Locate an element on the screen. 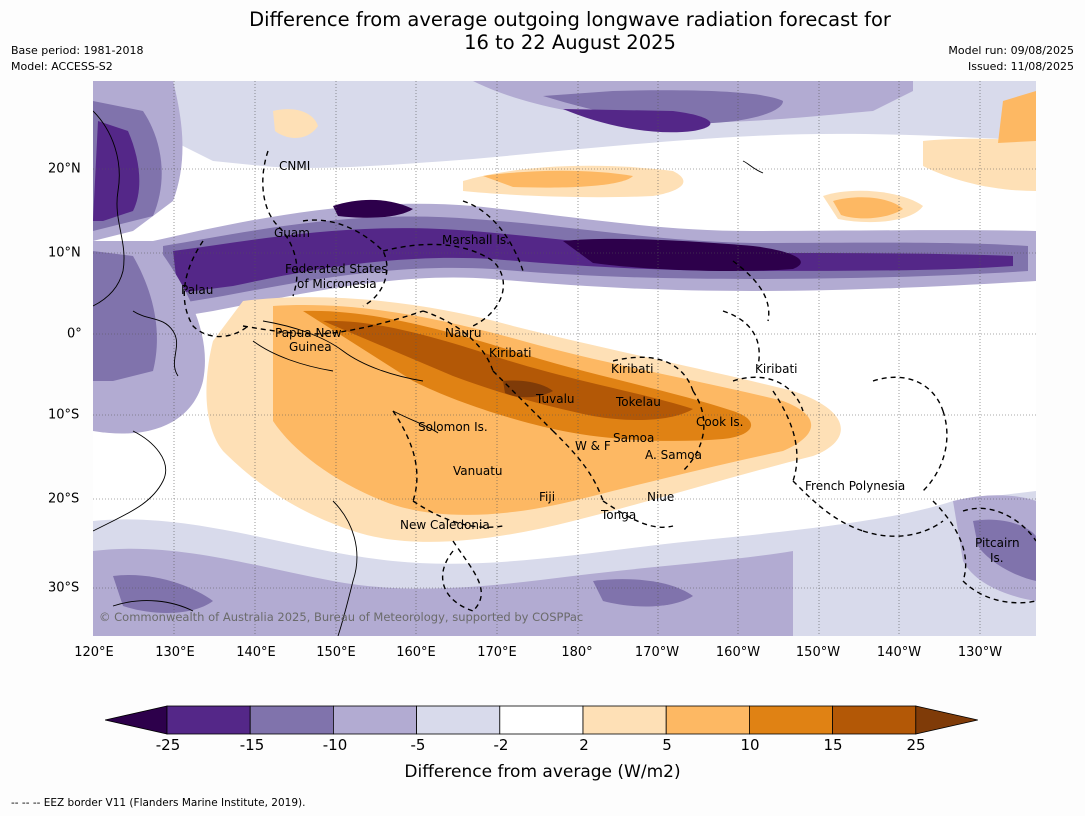 This screenshot has width=1085, height=816. label-american-samoa: A. Samoa is located at coordinates (673, 455).